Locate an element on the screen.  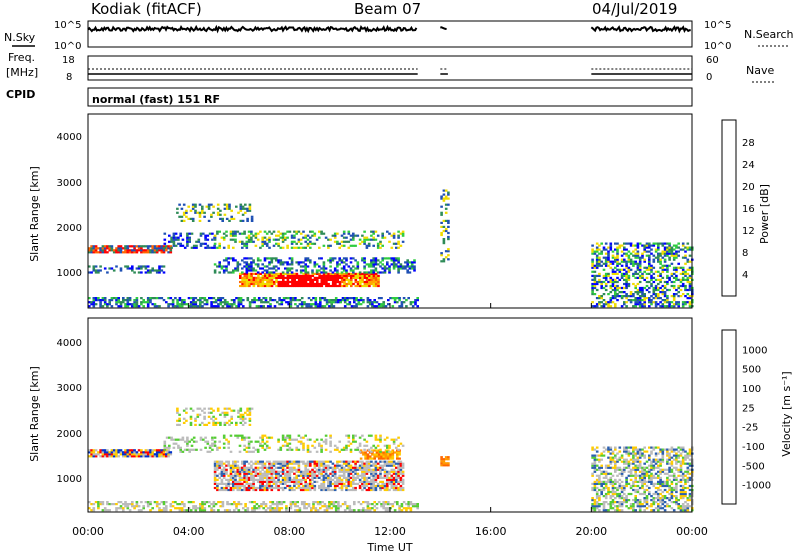
vel-cell-1970 is located at coordinates (597, 508).